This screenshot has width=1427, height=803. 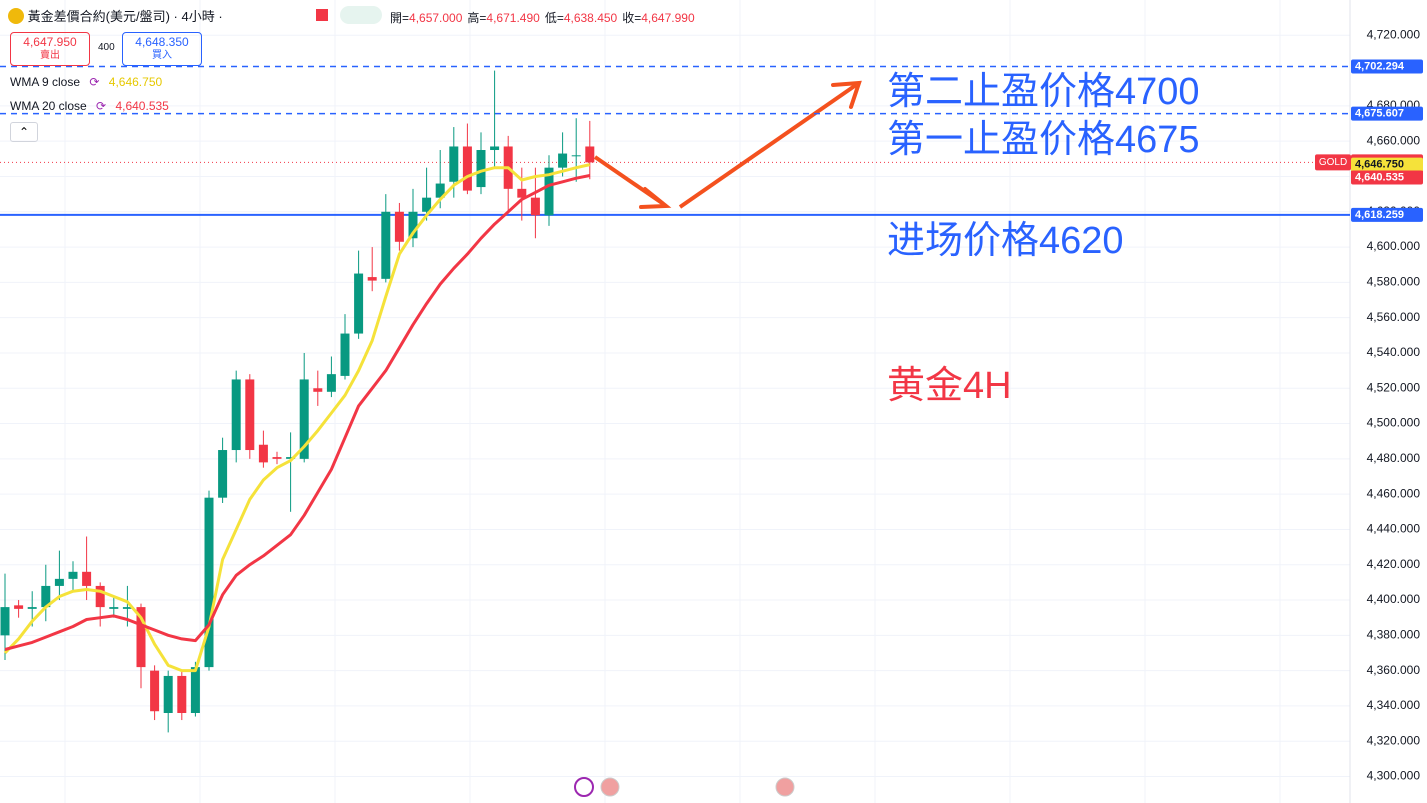 I want to click on y-tick-label: 4,560.000, so click(x=1394, y=317).